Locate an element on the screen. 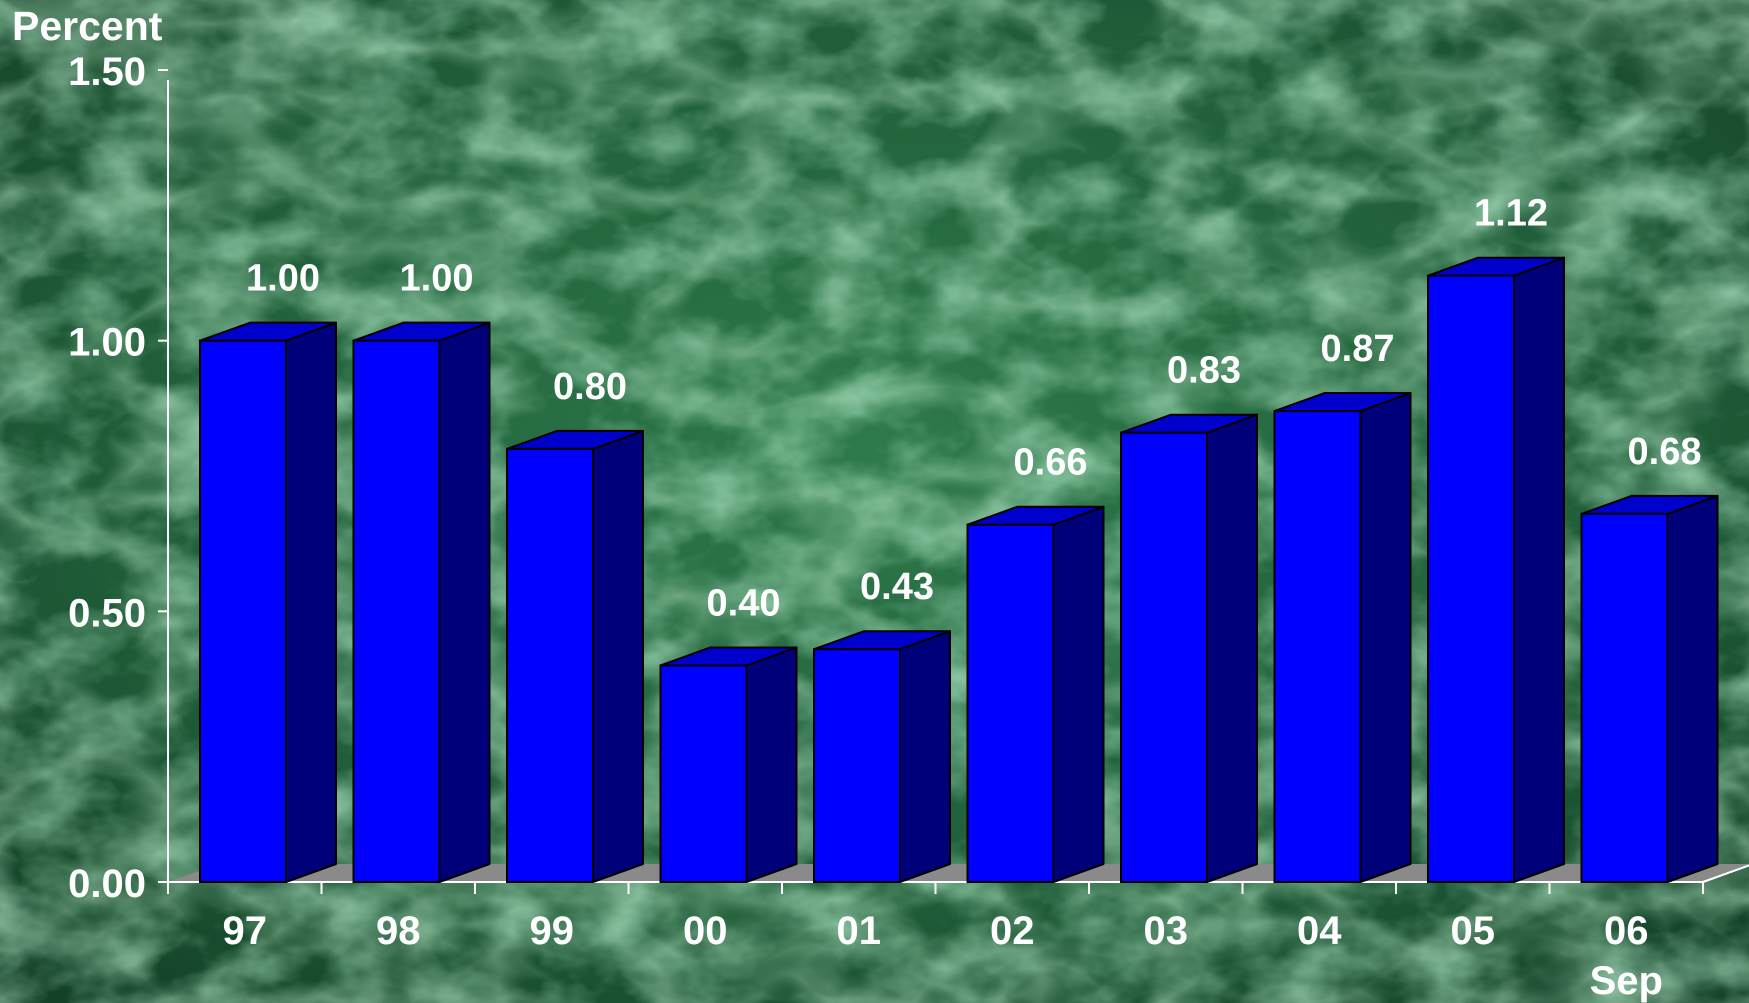 This screenshot has height=1003, width=1749. value-label: 0.80 is located at coordinates (590, 387).